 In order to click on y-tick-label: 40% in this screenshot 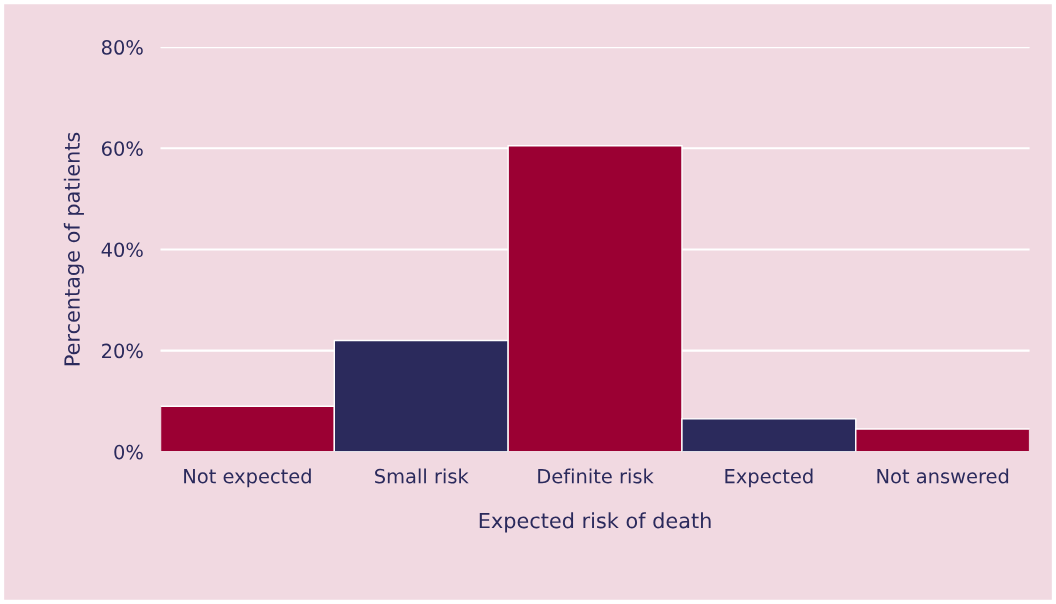, I will do `click(122, 250)`.